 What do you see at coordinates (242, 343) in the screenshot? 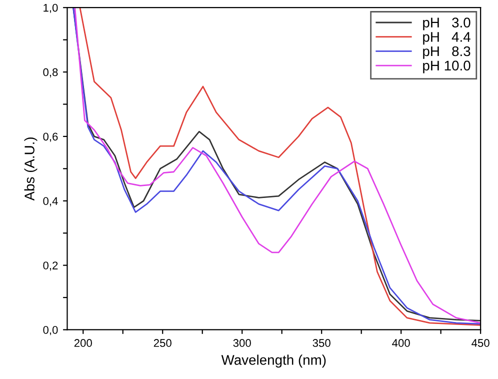
I see `x-tick-label: 300` at bounding box center [242, 343].